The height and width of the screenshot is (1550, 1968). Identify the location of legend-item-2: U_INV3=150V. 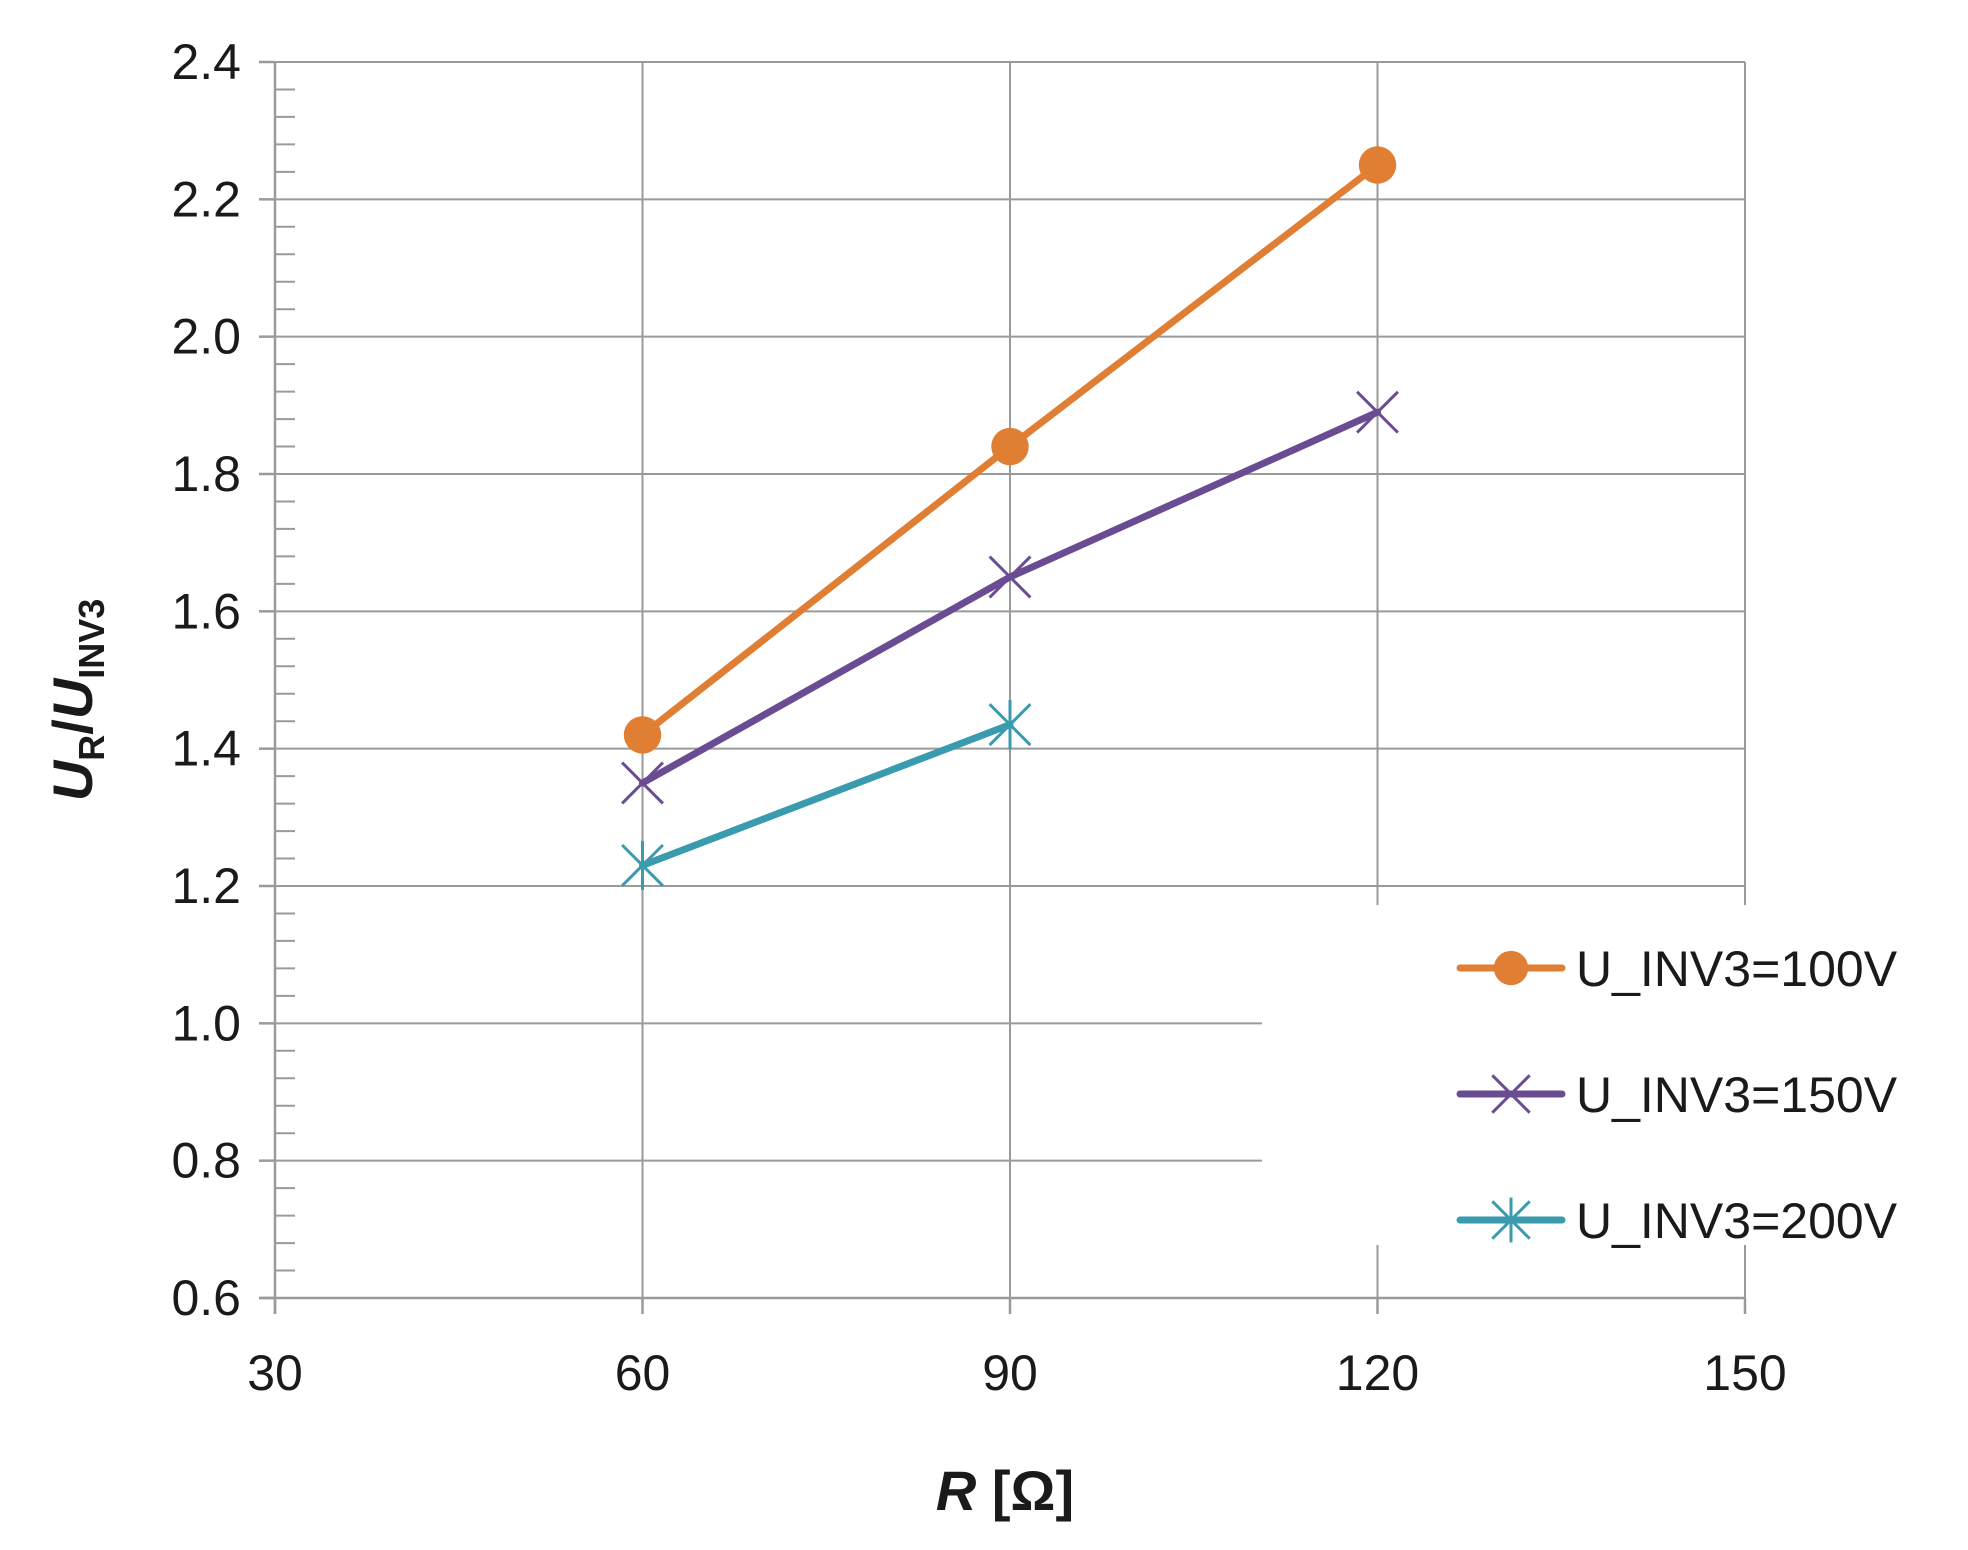
(1677, 1095).